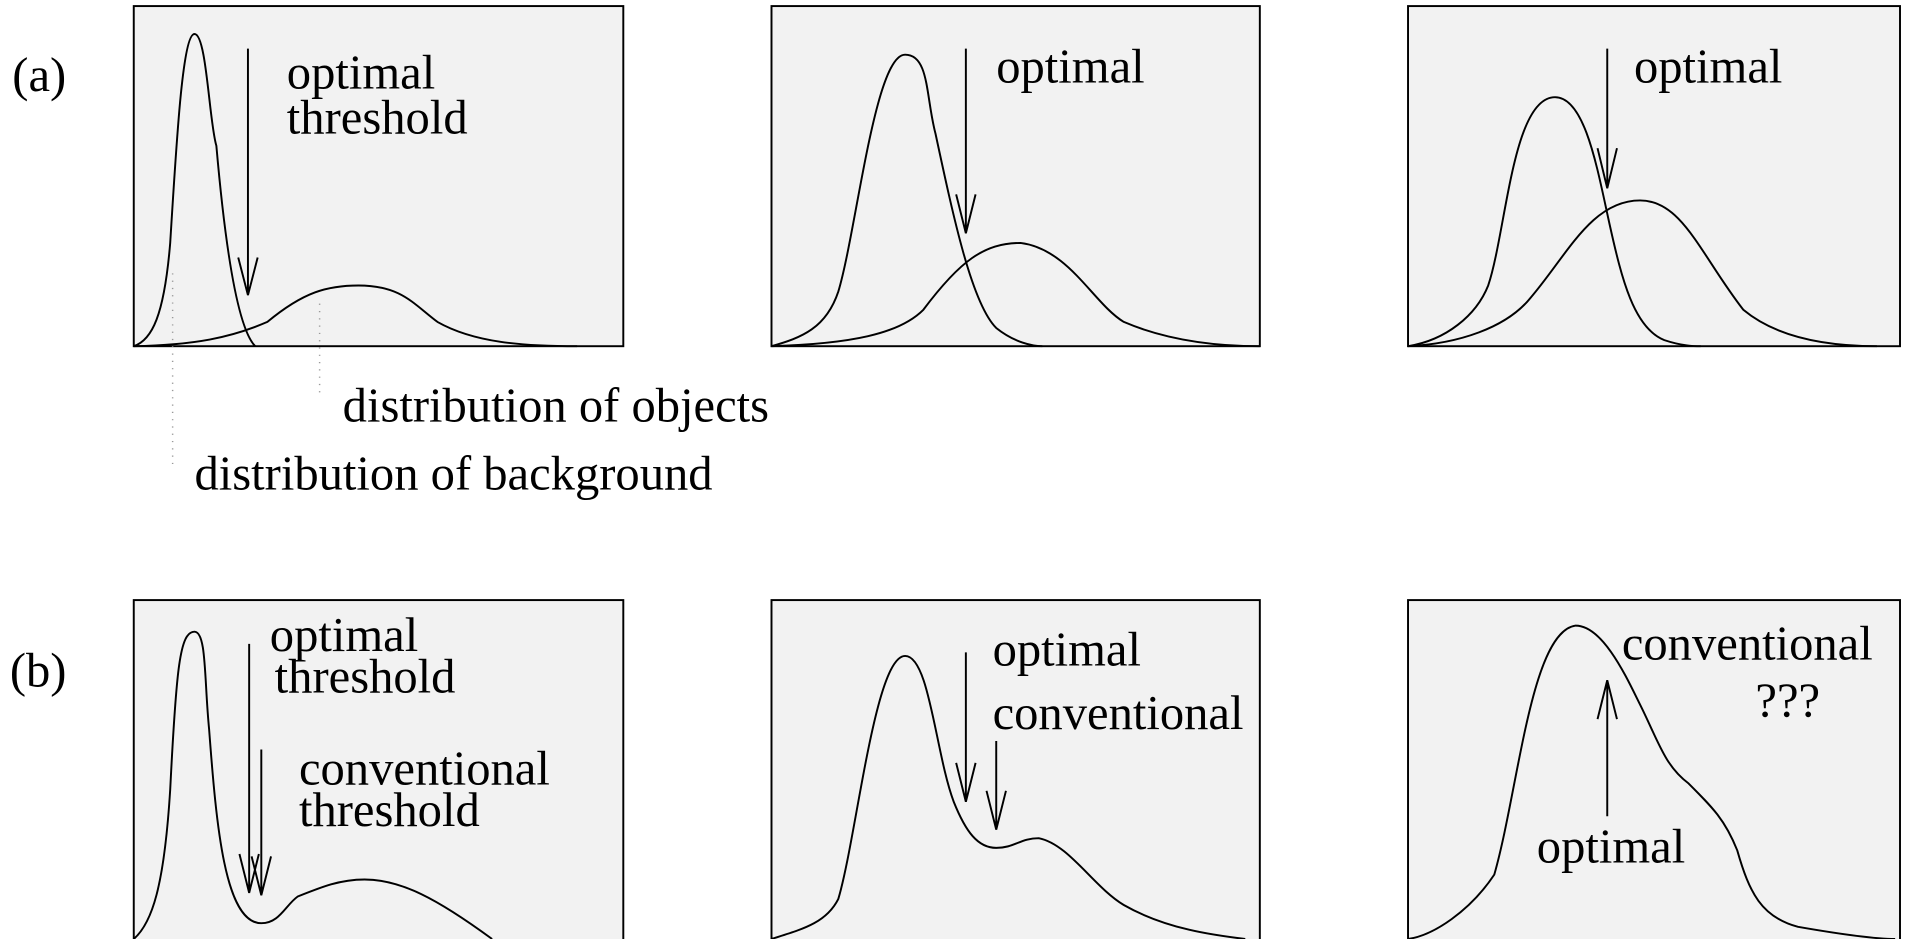 The height and width of the screenshot is (939, 1905). Describe the element at coordinates (556, 406) in the screenshot. I see `annotation: distribution of objects` at that location.